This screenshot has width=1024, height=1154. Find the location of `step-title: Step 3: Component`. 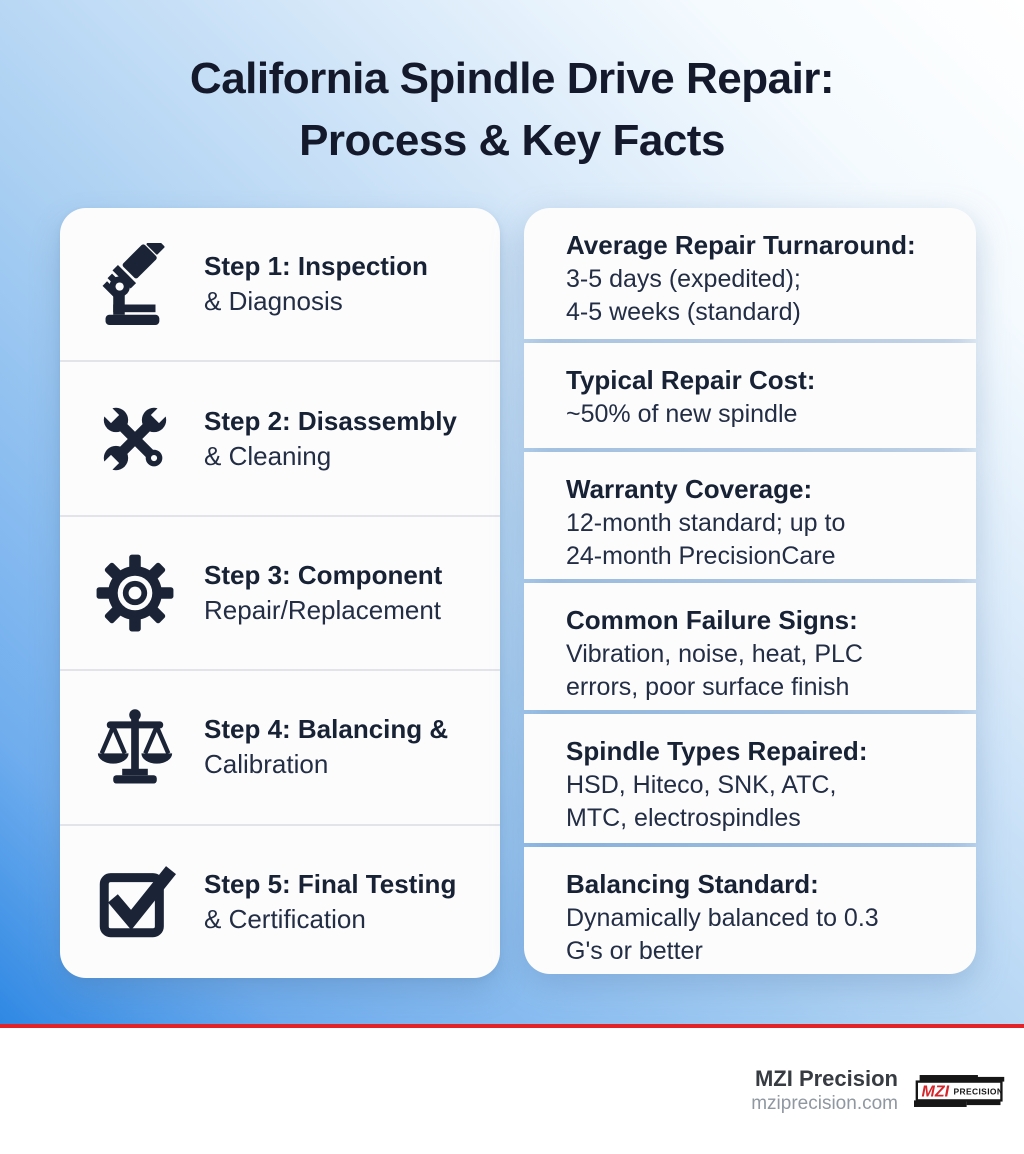

step-title: Step 3: Component is located at coordinates (323, 575).